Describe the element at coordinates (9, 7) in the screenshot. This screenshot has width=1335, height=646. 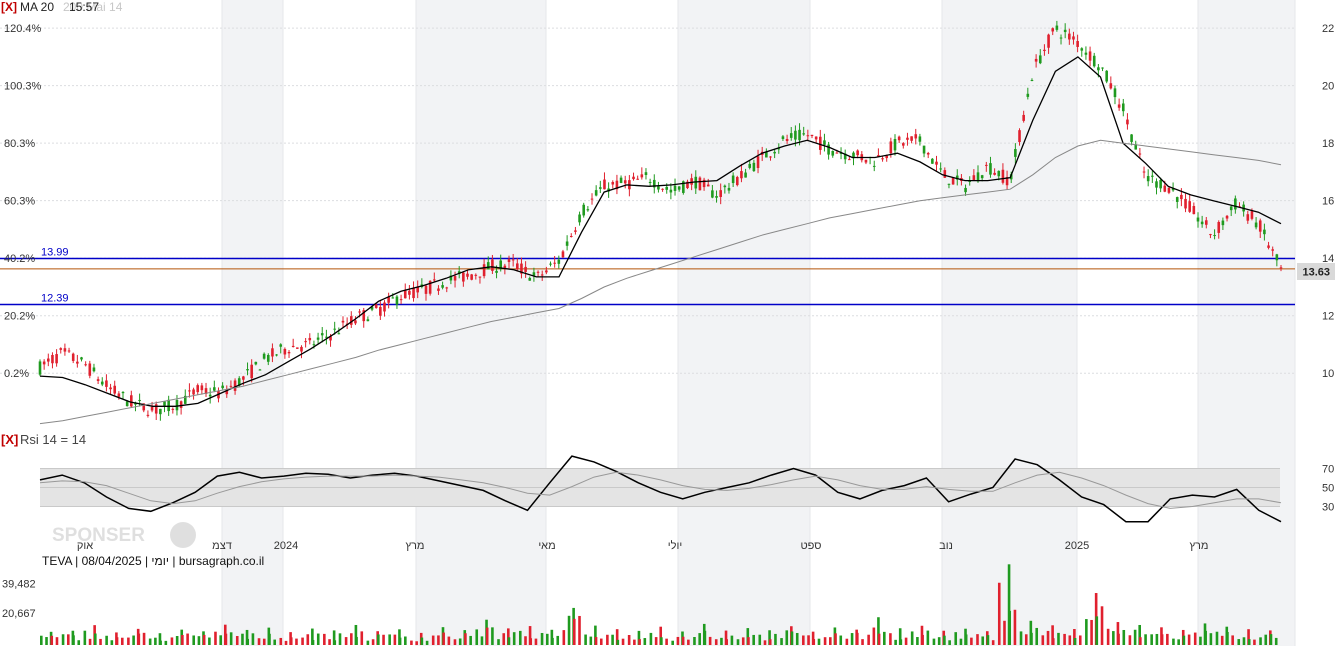
I see `price-close-marker: [X]` at that location.